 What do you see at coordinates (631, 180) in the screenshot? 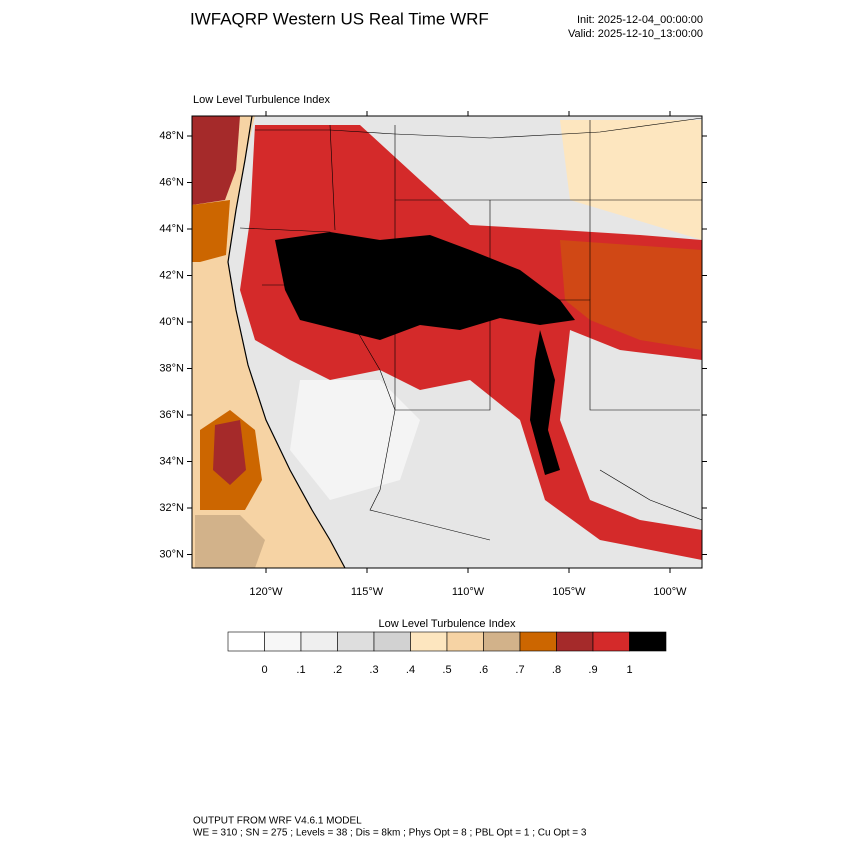
I see `plains` at bounding box center [631, 180].